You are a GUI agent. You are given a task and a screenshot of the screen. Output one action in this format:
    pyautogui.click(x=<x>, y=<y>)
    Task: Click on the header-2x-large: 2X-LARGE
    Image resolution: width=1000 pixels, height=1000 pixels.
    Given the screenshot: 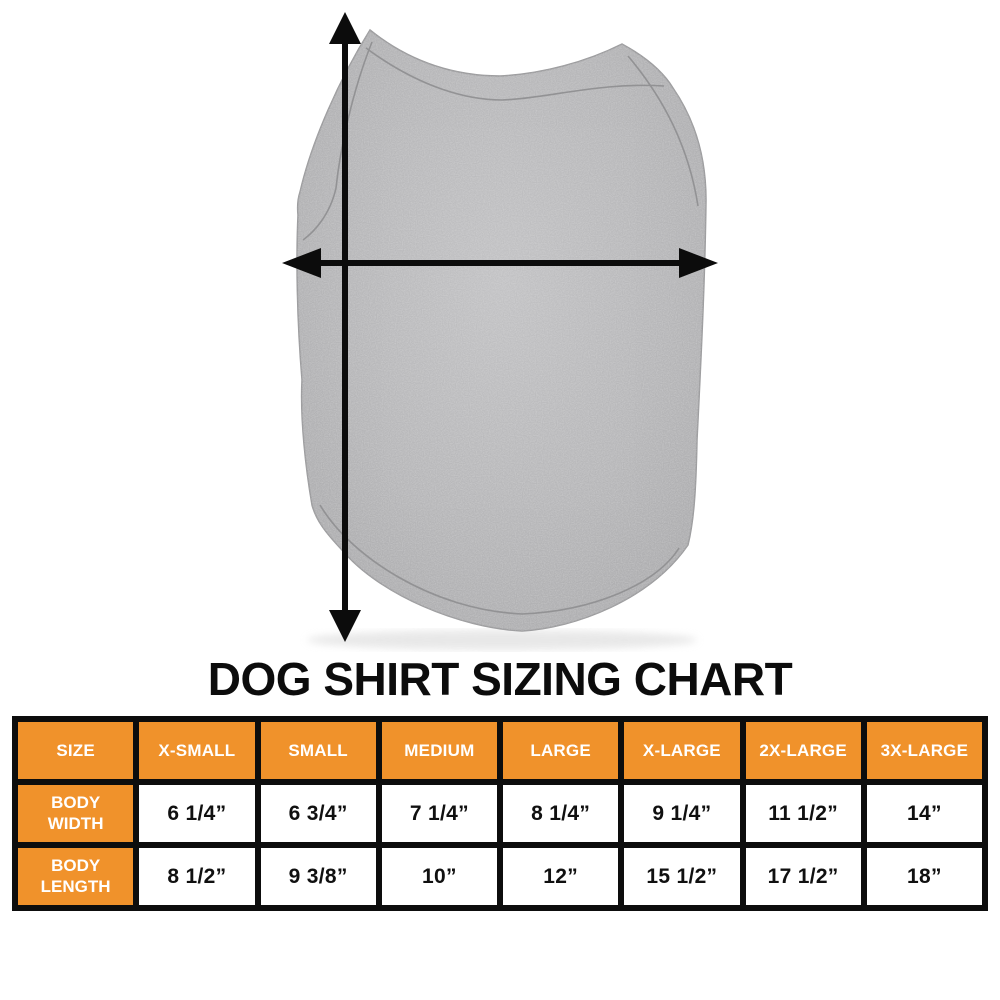 What is the action you would take?
    pyautogui.click(x=803, y=750)
    